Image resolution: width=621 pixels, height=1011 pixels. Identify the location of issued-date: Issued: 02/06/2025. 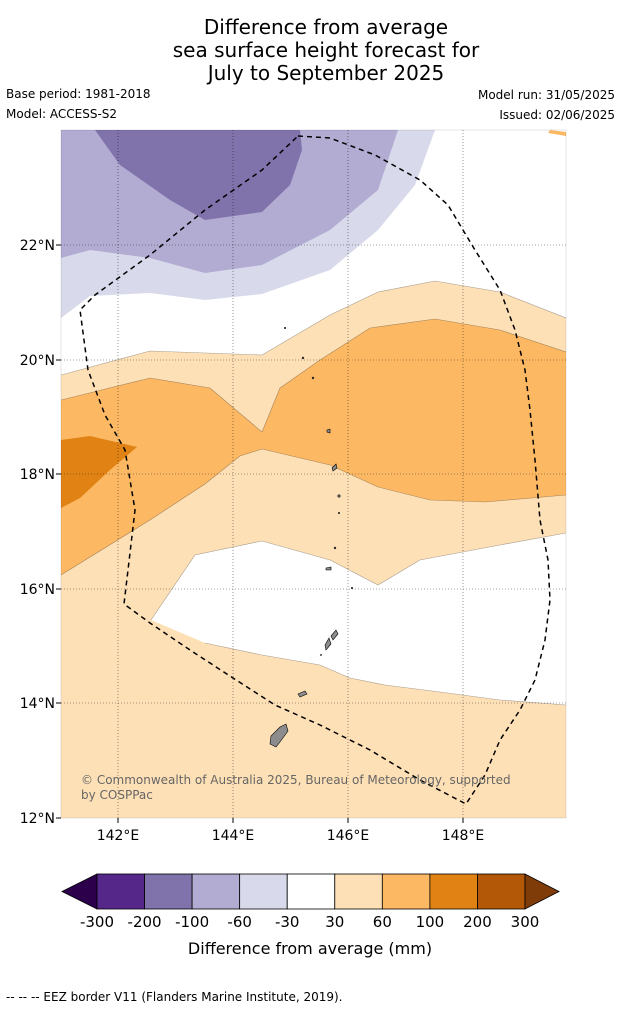
(557, 115).